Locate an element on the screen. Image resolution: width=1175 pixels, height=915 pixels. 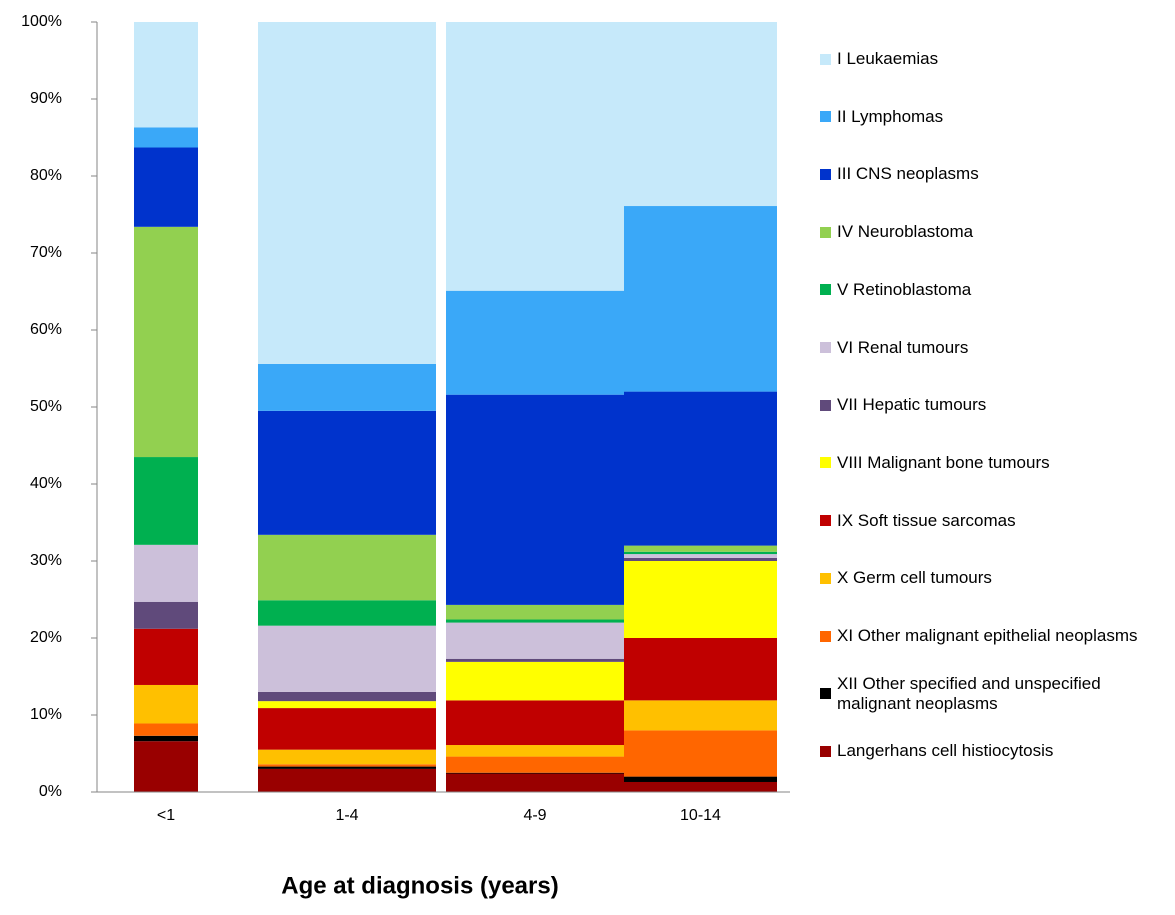
legend-label: Langerhans cell histiocytosis is located at coordinates (945, 751).